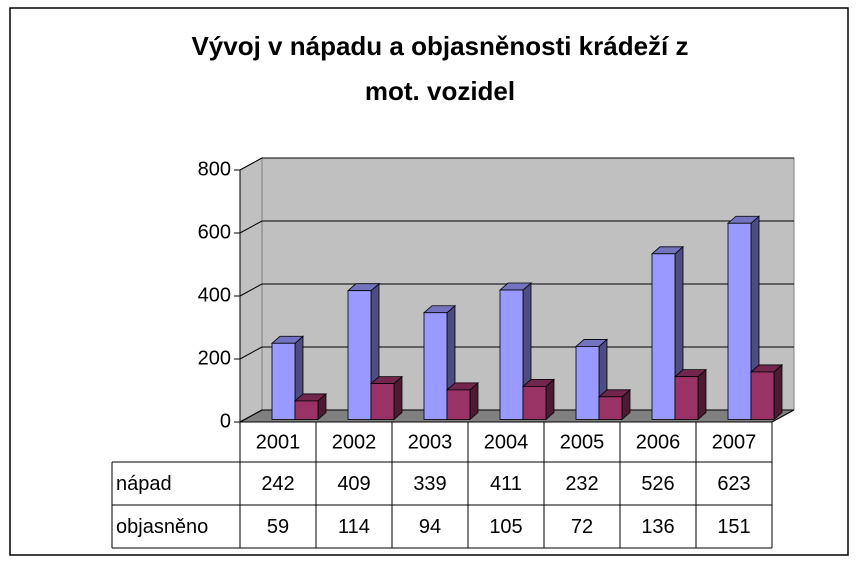 This screenshot has height=568, width=858. I want to click on x-tick-label: 2003, so click(430, 442).